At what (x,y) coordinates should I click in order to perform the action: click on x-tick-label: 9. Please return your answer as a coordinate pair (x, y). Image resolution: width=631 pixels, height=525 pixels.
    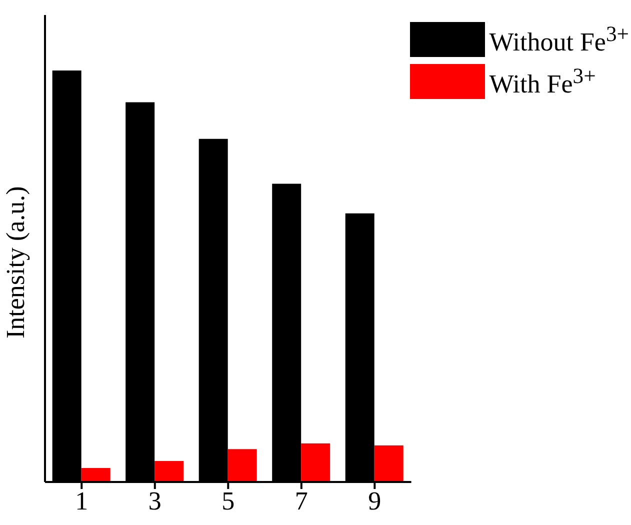
    Looking at the image, I should click on (375, 501).